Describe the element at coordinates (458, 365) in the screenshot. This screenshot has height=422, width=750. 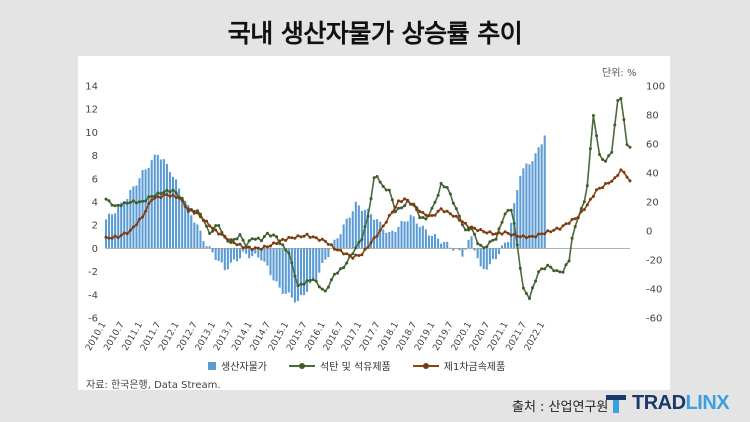
I see `legend-item-metal: 제1차금속제품` at that location.